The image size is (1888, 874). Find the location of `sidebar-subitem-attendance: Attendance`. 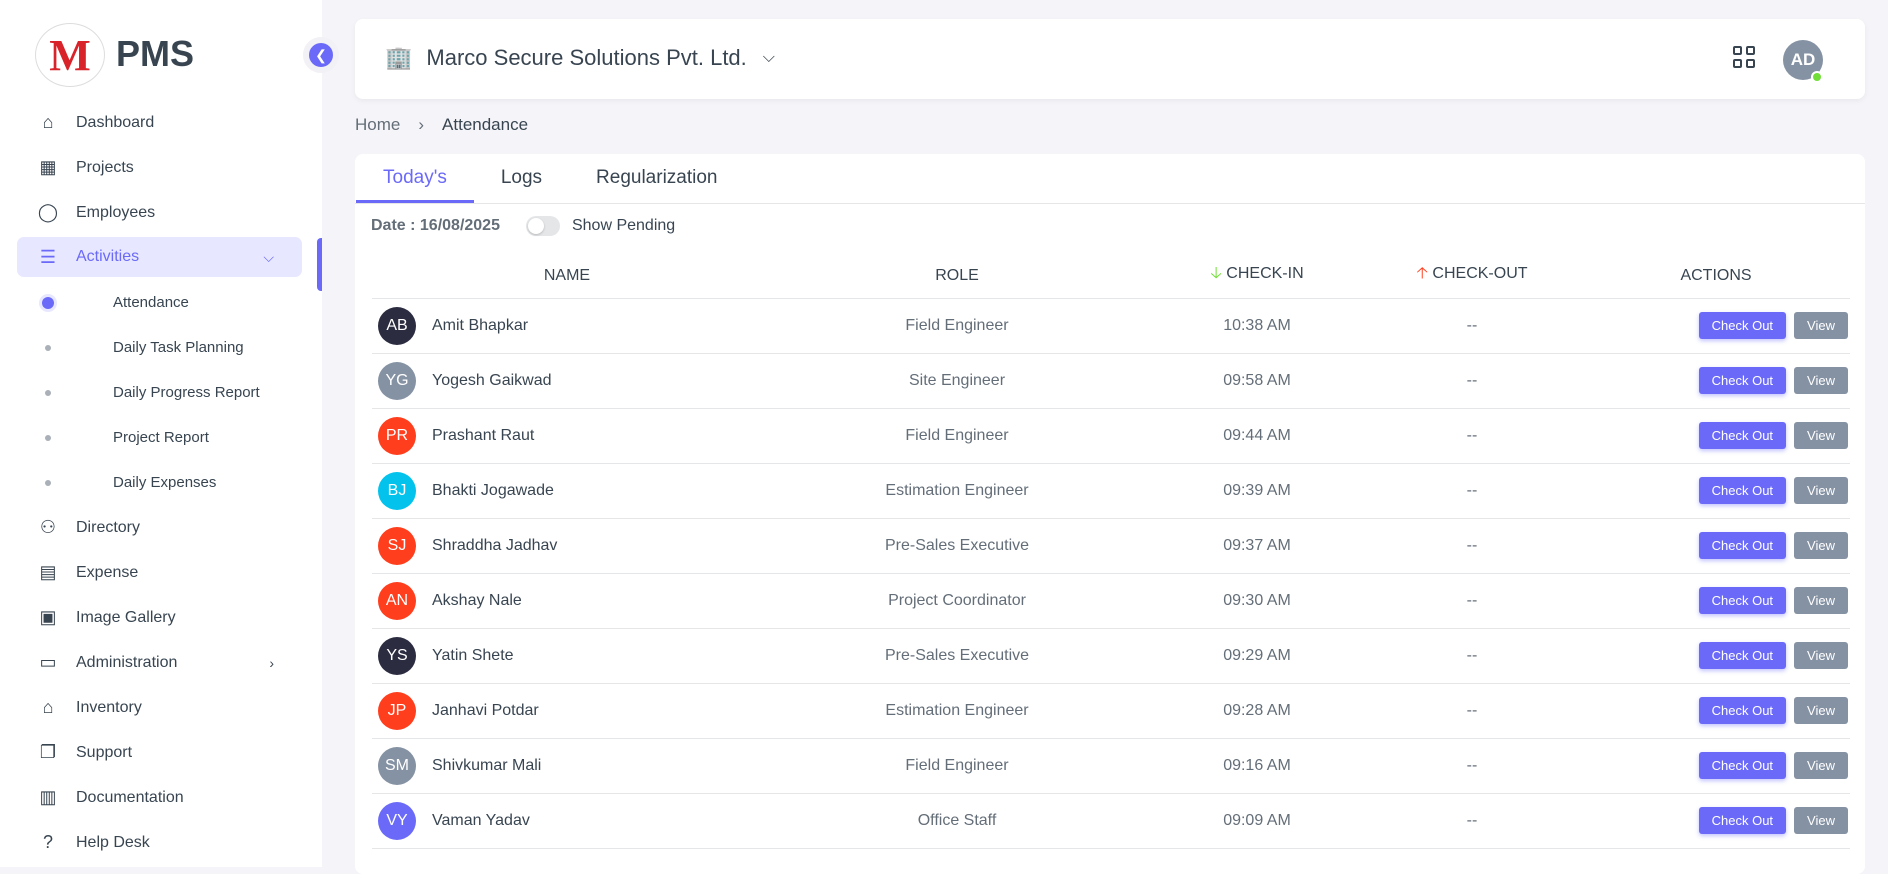

sidebar-subitem-attendance: Attendance is located at coordinates (159, 302).